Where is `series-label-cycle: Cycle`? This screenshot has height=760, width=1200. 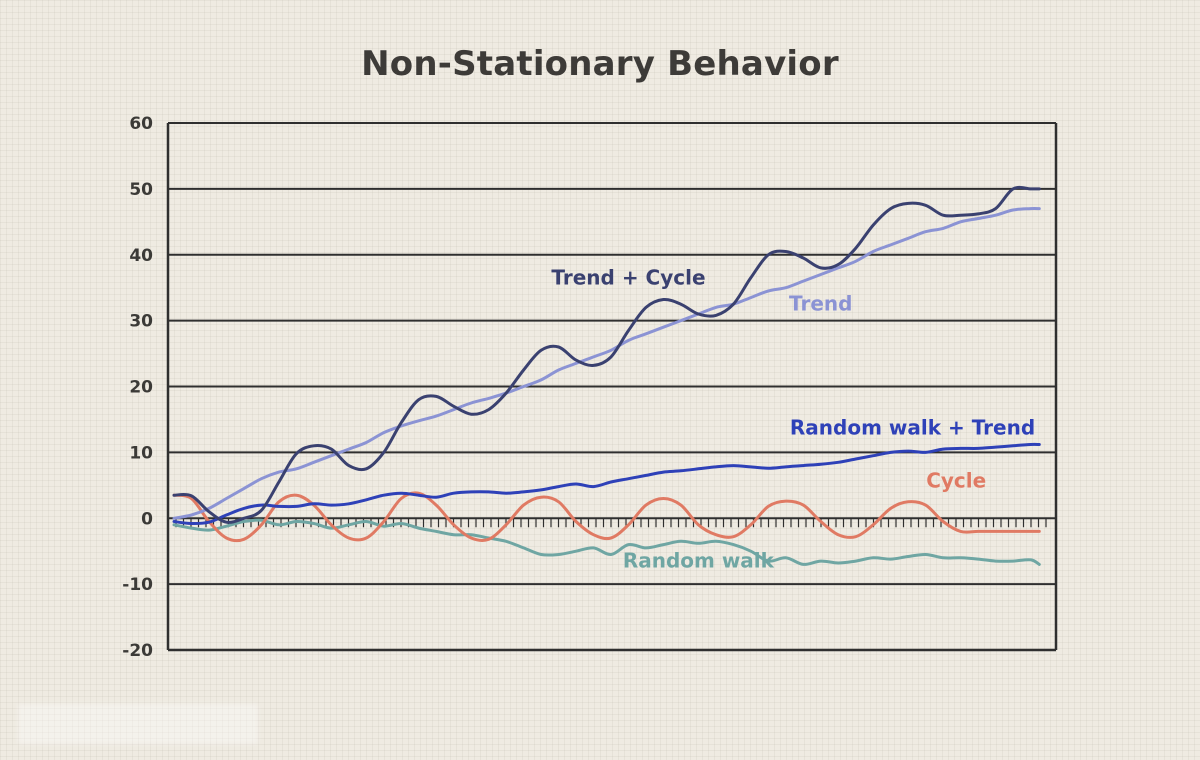 series-label-cycle: Cycle is located at coordinates (956, 480).